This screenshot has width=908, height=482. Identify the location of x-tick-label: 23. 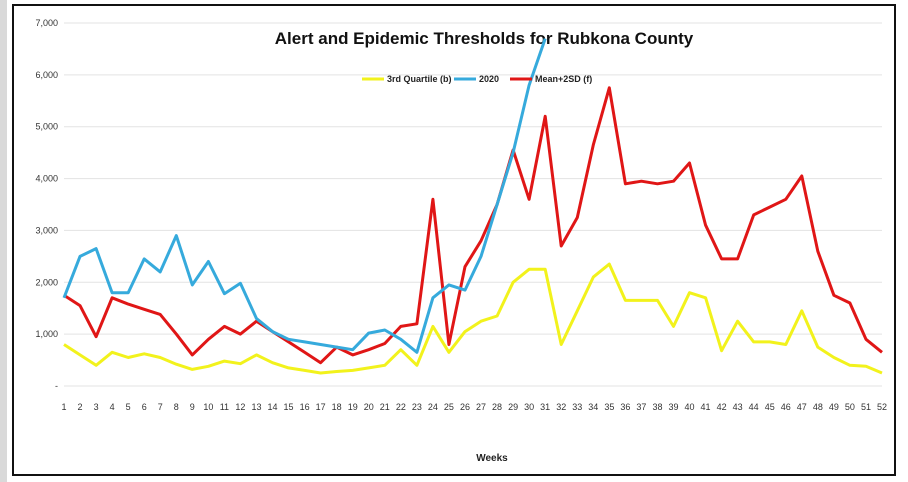
(417, 407).